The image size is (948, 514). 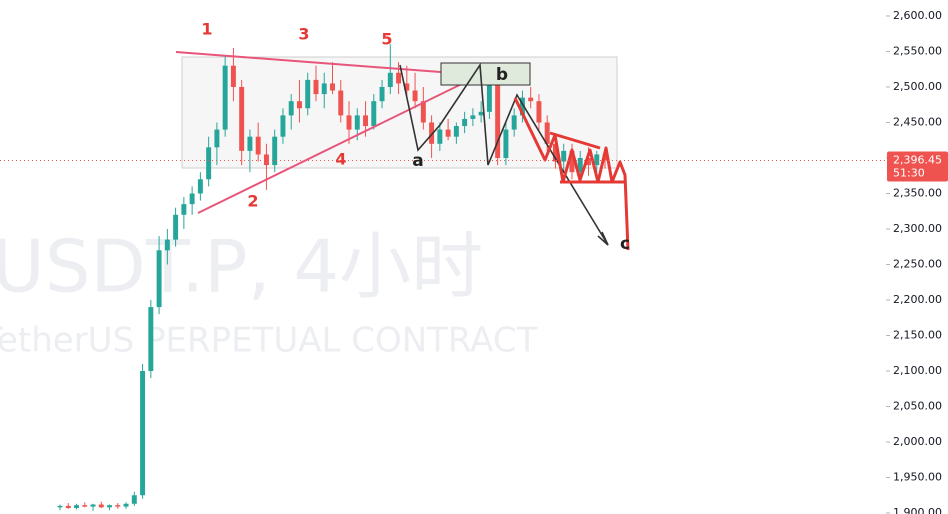 I want to click on wave-label: 4, so click(x=340, y=159).